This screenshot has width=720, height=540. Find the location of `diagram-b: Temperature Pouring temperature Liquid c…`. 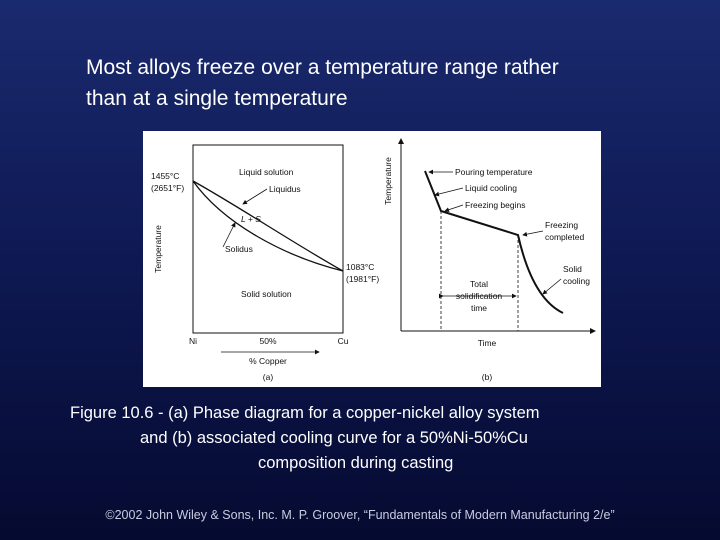

diagram-b: Temperature Pouring temperature Liquid c… is located at coordinates (489, 260).